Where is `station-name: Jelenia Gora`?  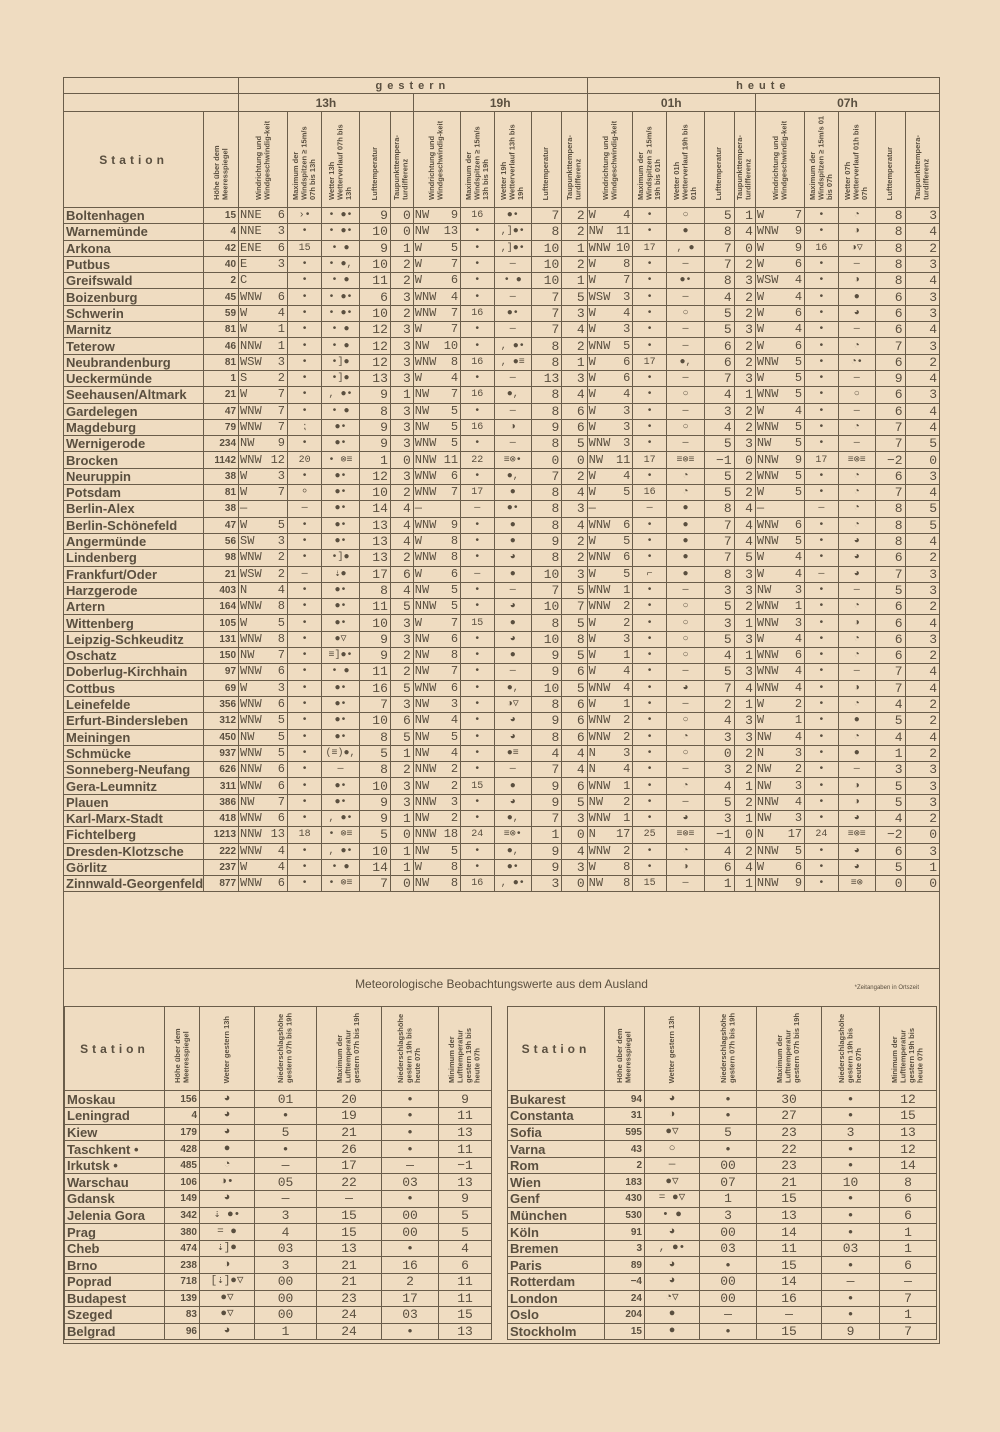
station-name: Jelenia Gora is located at coordinates (114, 1215).